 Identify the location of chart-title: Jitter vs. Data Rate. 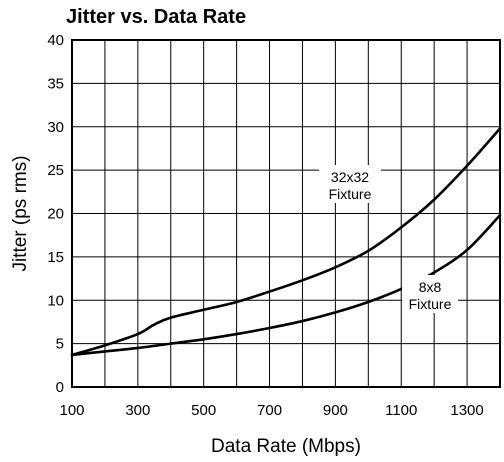
(156, 17).